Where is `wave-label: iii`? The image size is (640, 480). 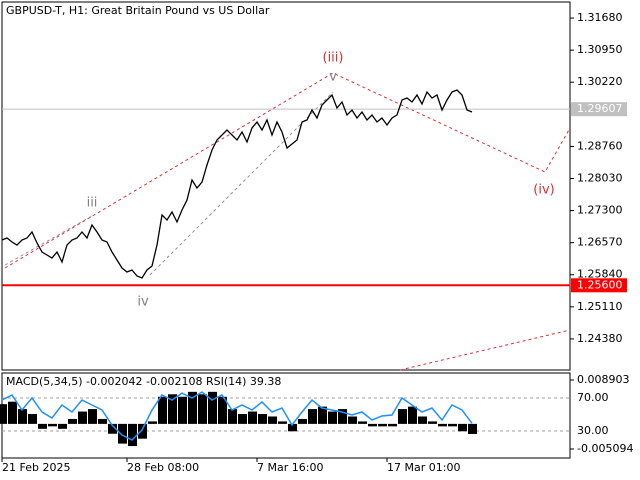
wave-label: iii is located at coordinates (92, 203).